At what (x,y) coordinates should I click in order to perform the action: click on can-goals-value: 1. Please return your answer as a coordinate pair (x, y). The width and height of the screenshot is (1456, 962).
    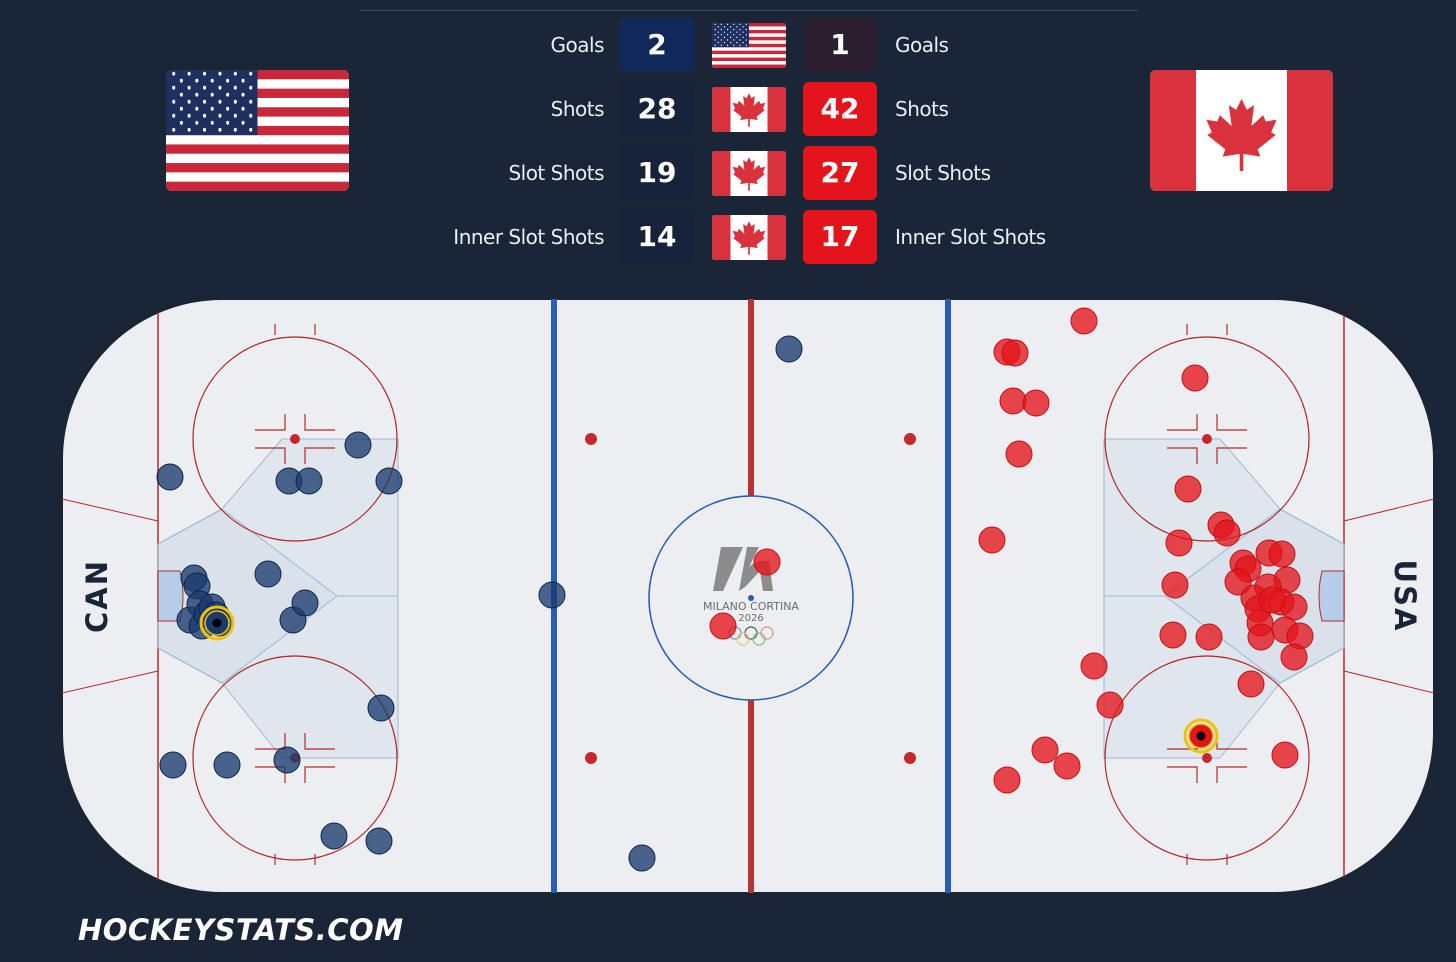
    Looking at the image, I should click on (840, 45).